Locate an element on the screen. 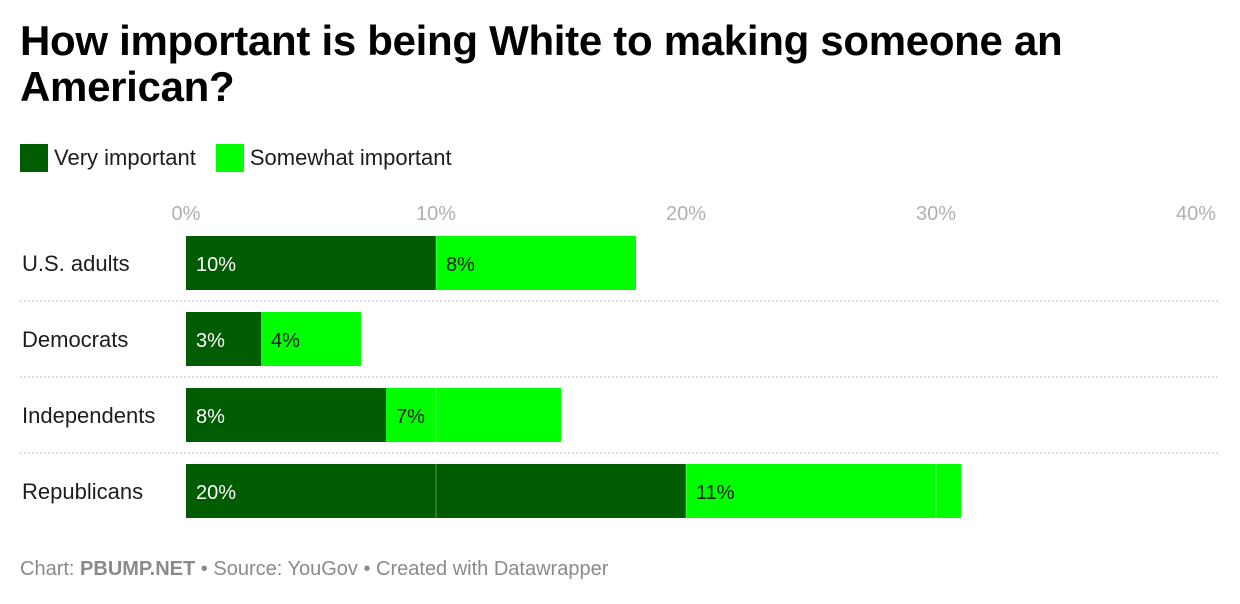 The width and height of the screenshot is (1240, 604). x-tick-label: 30% is located at coordinates (936, 214).